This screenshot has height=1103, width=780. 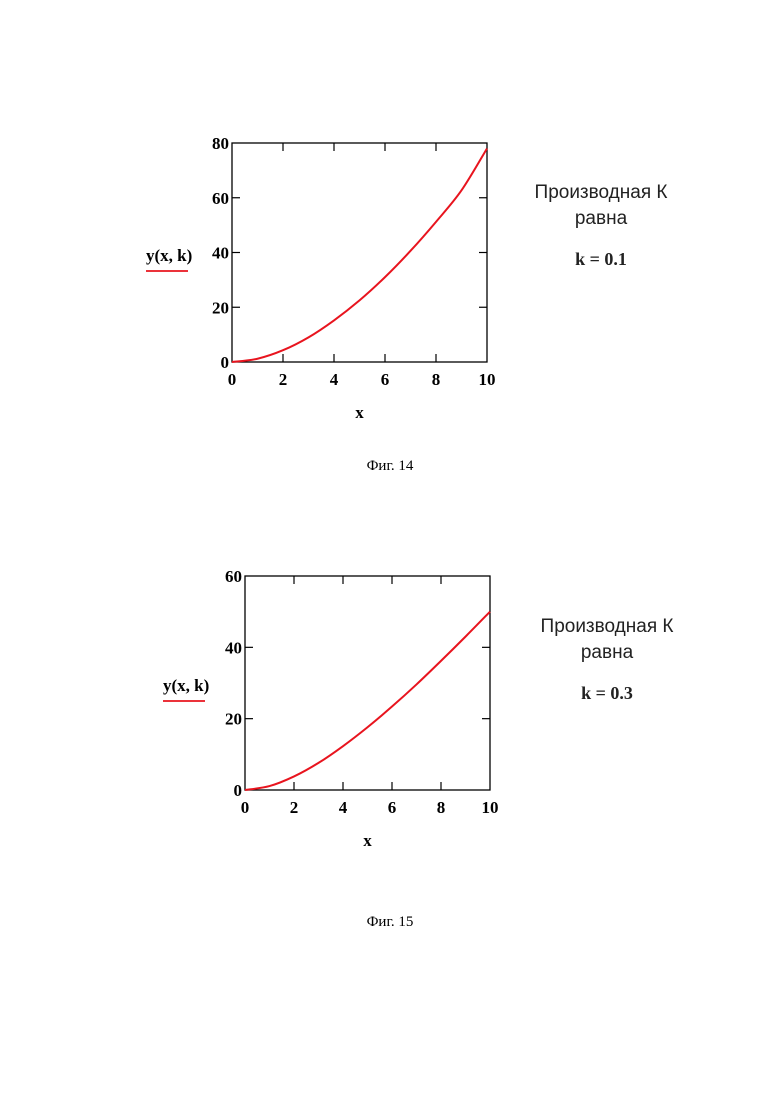 I want to click on derivative-annotation: Производная К равна k = 0.3, so click(x=607, y=660).